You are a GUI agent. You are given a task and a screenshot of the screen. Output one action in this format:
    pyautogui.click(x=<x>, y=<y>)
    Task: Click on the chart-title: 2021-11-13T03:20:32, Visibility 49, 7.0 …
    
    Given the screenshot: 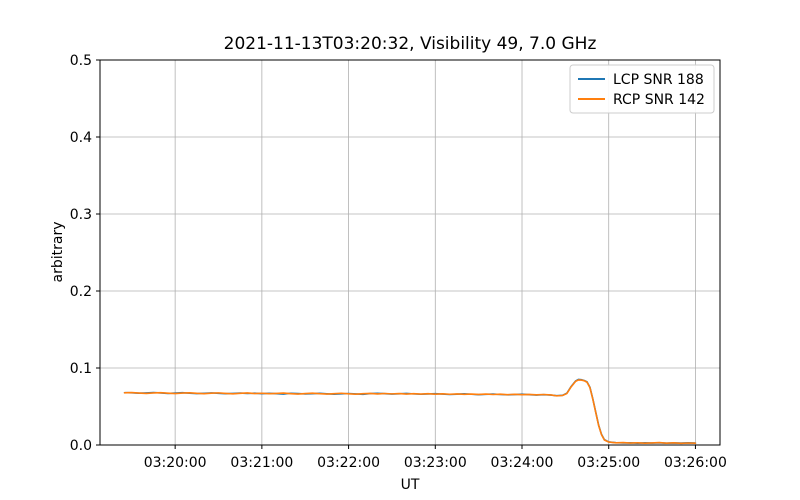 What is the action you would take?
    pyautogui.click(x=410, y=44)
    